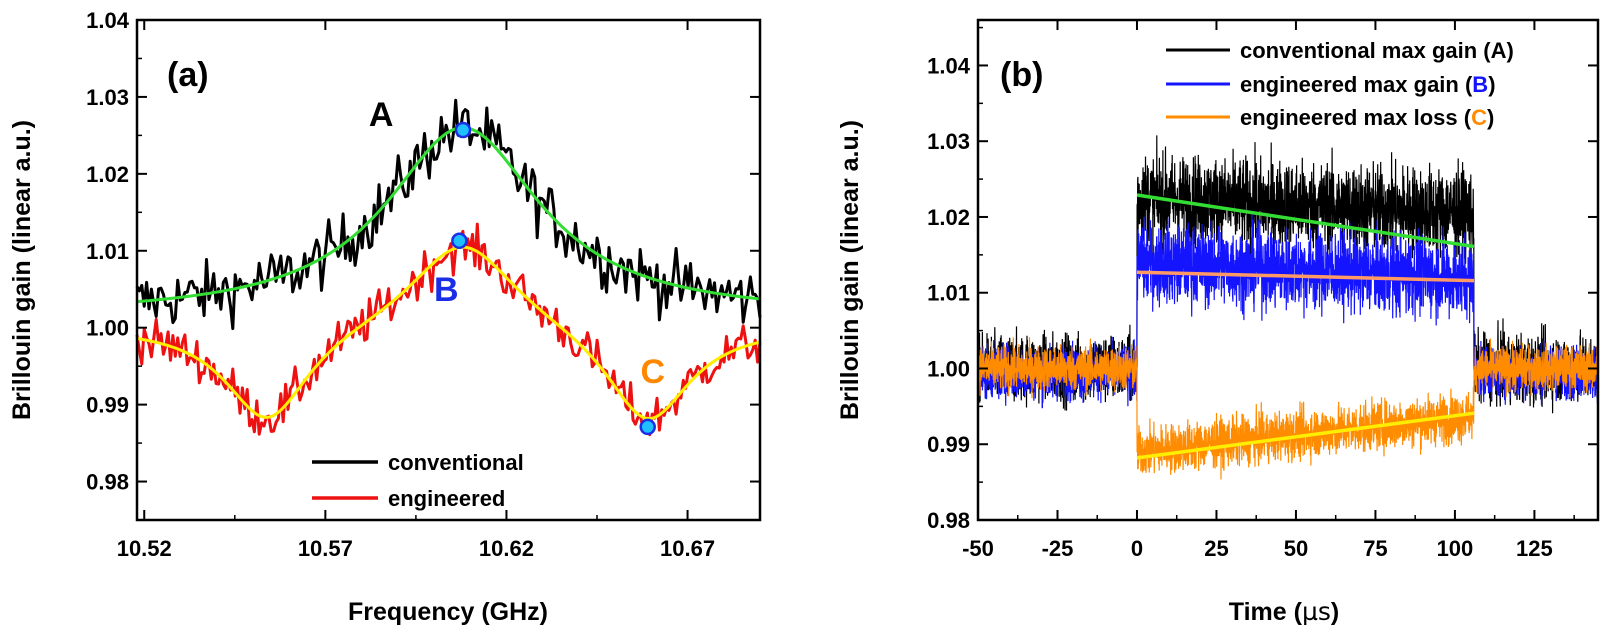 The width and height of the screenshot is (1600, 635). I want to click on fit-line-engineered-gain-fit, so click(1305, 276).